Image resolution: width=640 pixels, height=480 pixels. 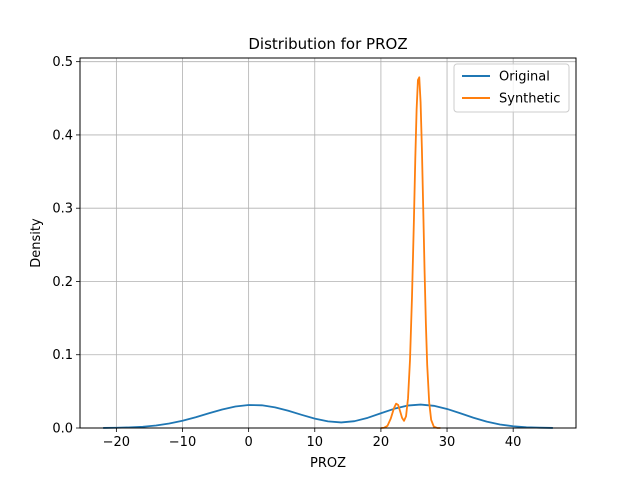 What do you see at coordinates (62, 355) in the screenshot?
I see `y-tick-label: 0.1` at bounding box center [62, 355].